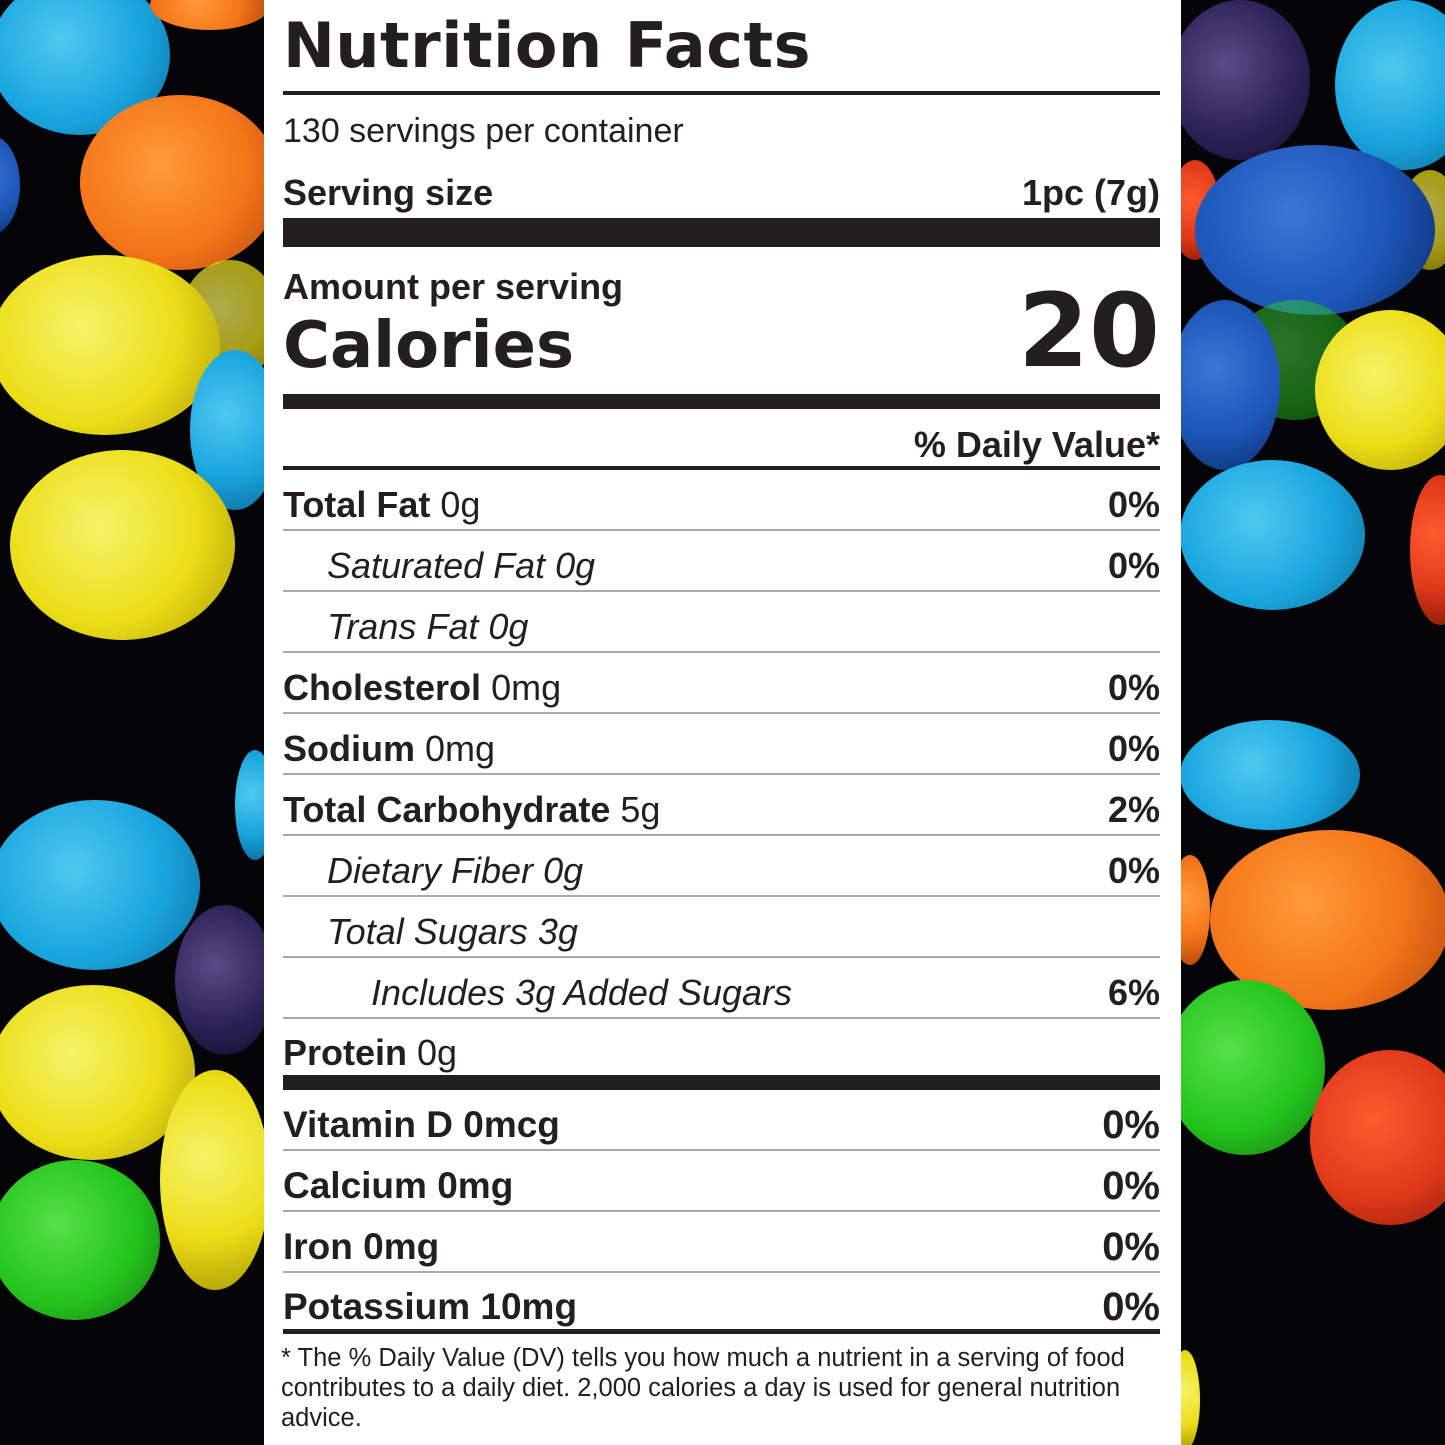 This screenshot has width=1445, height=1445. I want to click on calories-value: 20, so click(1089, 331).